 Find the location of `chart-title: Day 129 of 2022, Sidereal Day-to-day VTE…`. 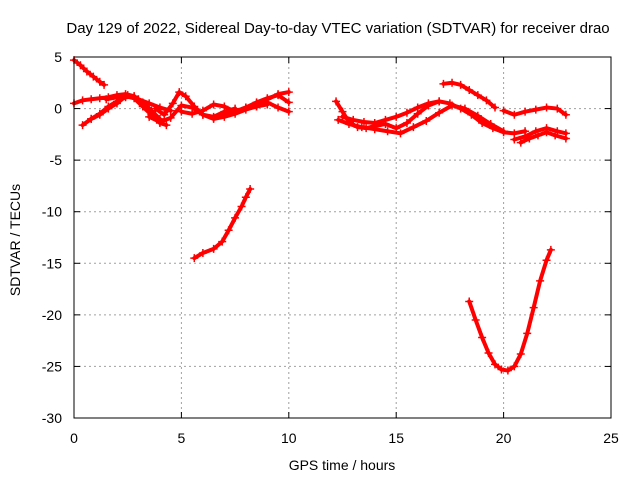

chart-title: Day 129 of 2022, Sidereal Day-to-day VTE… is located at coordinates (337, 28).